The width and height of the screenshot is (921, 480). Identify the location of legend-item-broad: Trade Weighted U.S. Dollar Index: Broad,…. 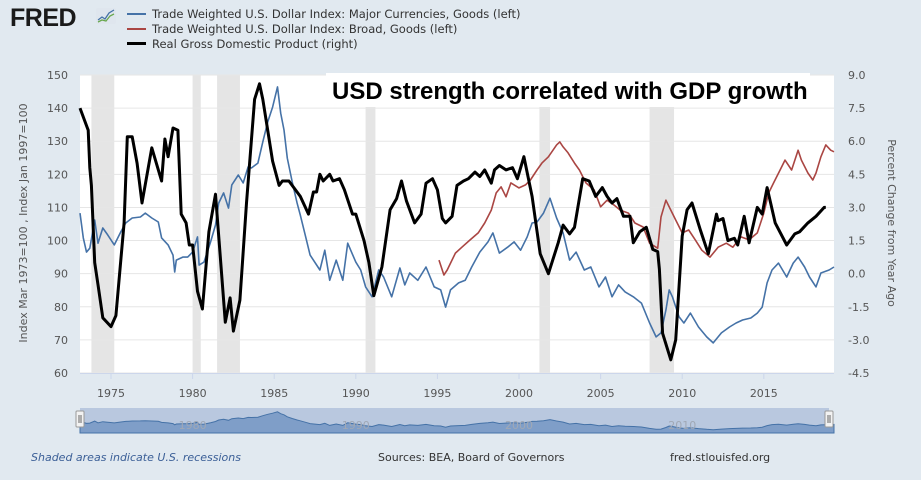
(324, 28).